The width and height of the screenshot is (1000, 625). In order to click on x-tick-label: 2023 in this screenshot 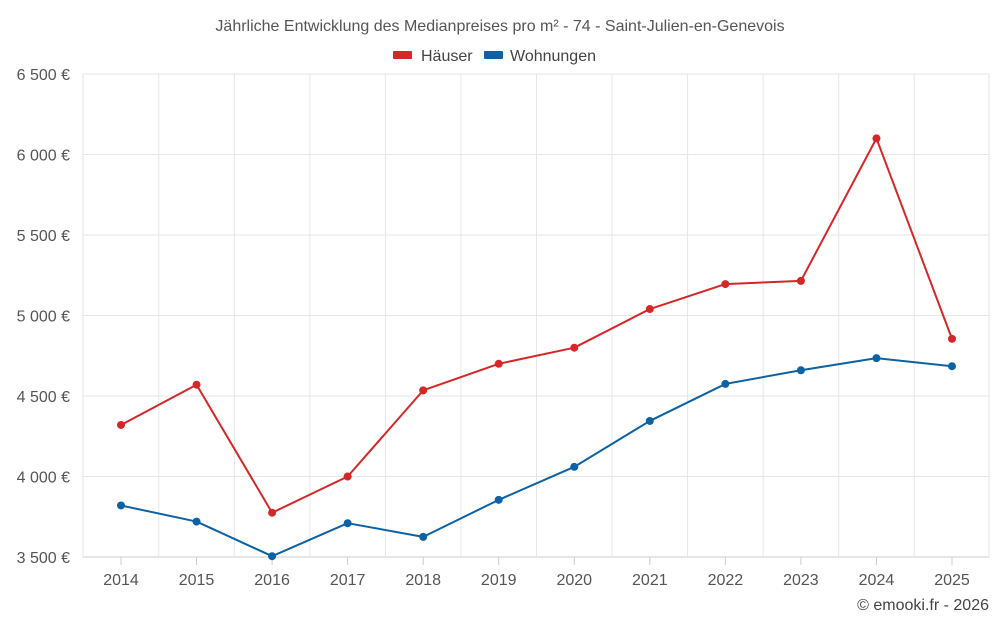, I will do `click(801, 580)`.